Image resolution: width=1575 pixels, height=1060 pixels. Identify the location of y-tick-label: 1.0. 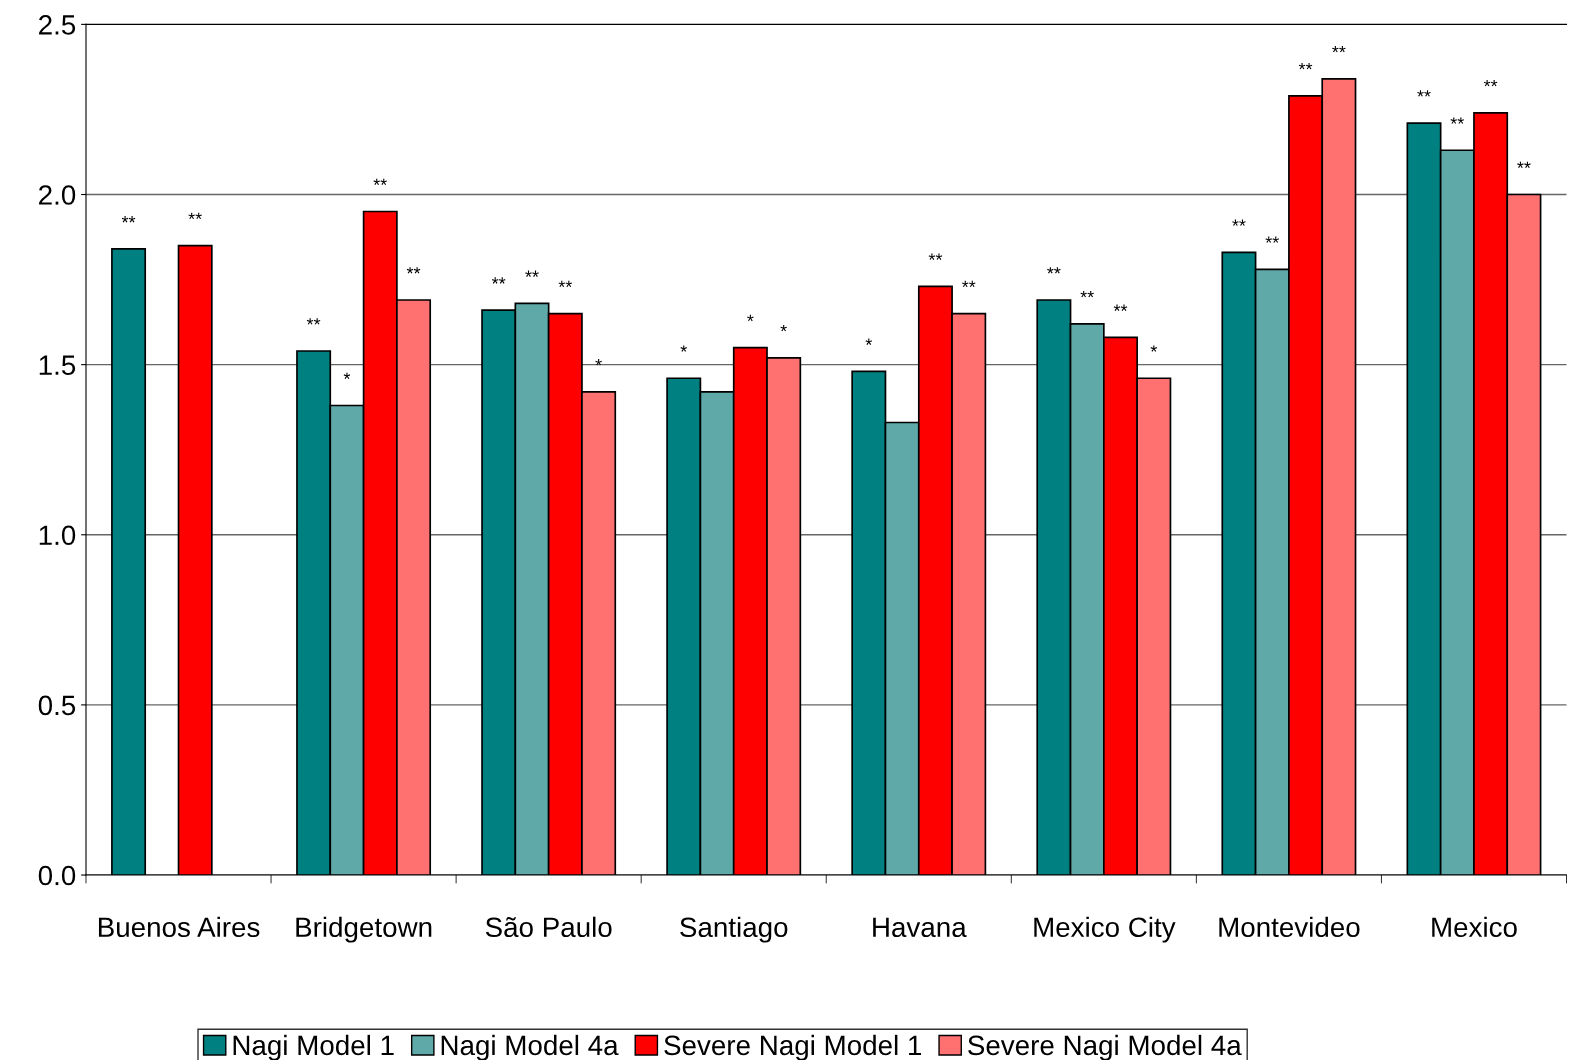
(57, 535).